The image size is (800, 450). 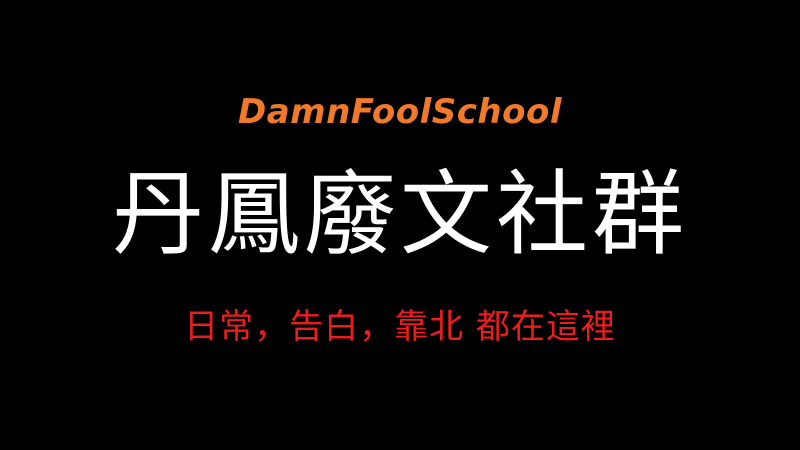 I want to click on tagline: 日常，告白，靠北 都在這裡, so click(x=400, y=327).